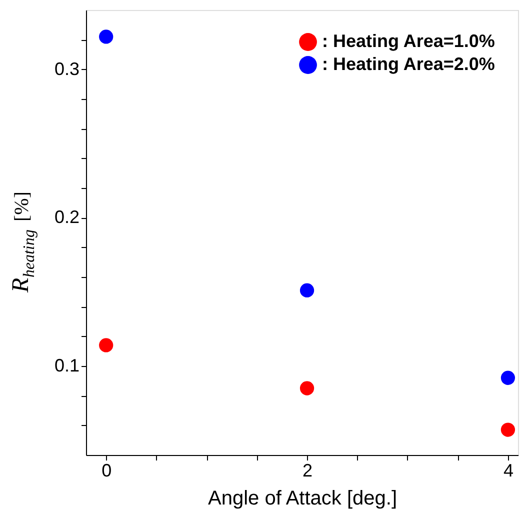 The height and width of the screenshot is (519, 523). What do you see at coordinates (23, 243) in the screenshot?
I see `y-axis-title: Rheating [%]` at bounding box center [23, 243].